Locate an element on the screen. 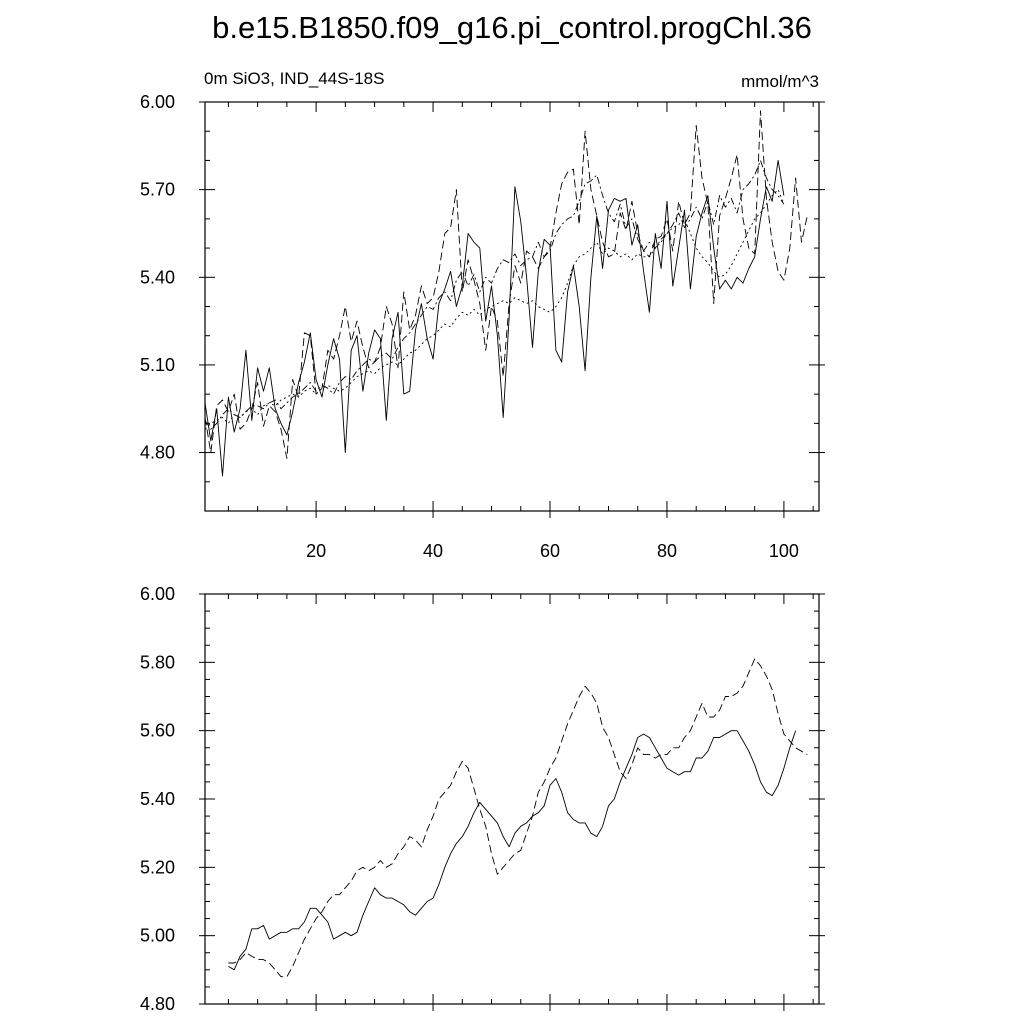 The width and height of the screenshot is (1024, 1024). top-panel-y-tick-label: 5.10 is located at coordinates (157, 365).